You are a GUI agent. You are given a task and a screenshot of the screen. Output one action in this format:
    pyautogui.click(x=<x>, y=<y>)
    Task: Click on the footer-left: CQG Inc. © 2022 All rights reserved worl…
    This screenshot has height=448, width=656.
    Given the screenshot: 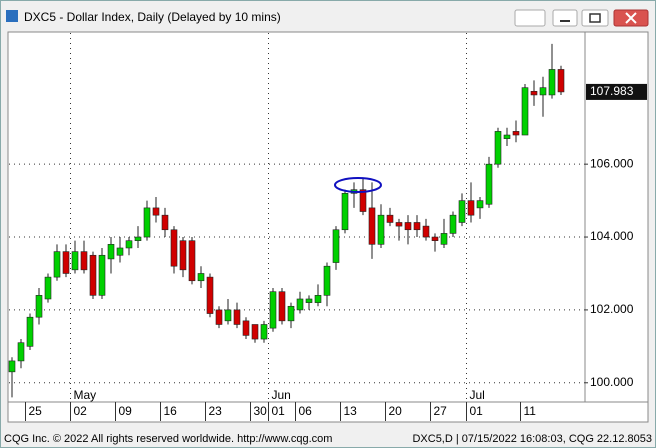 What is the action you would take?
    pyautogui.click(x=168, y=439)
    